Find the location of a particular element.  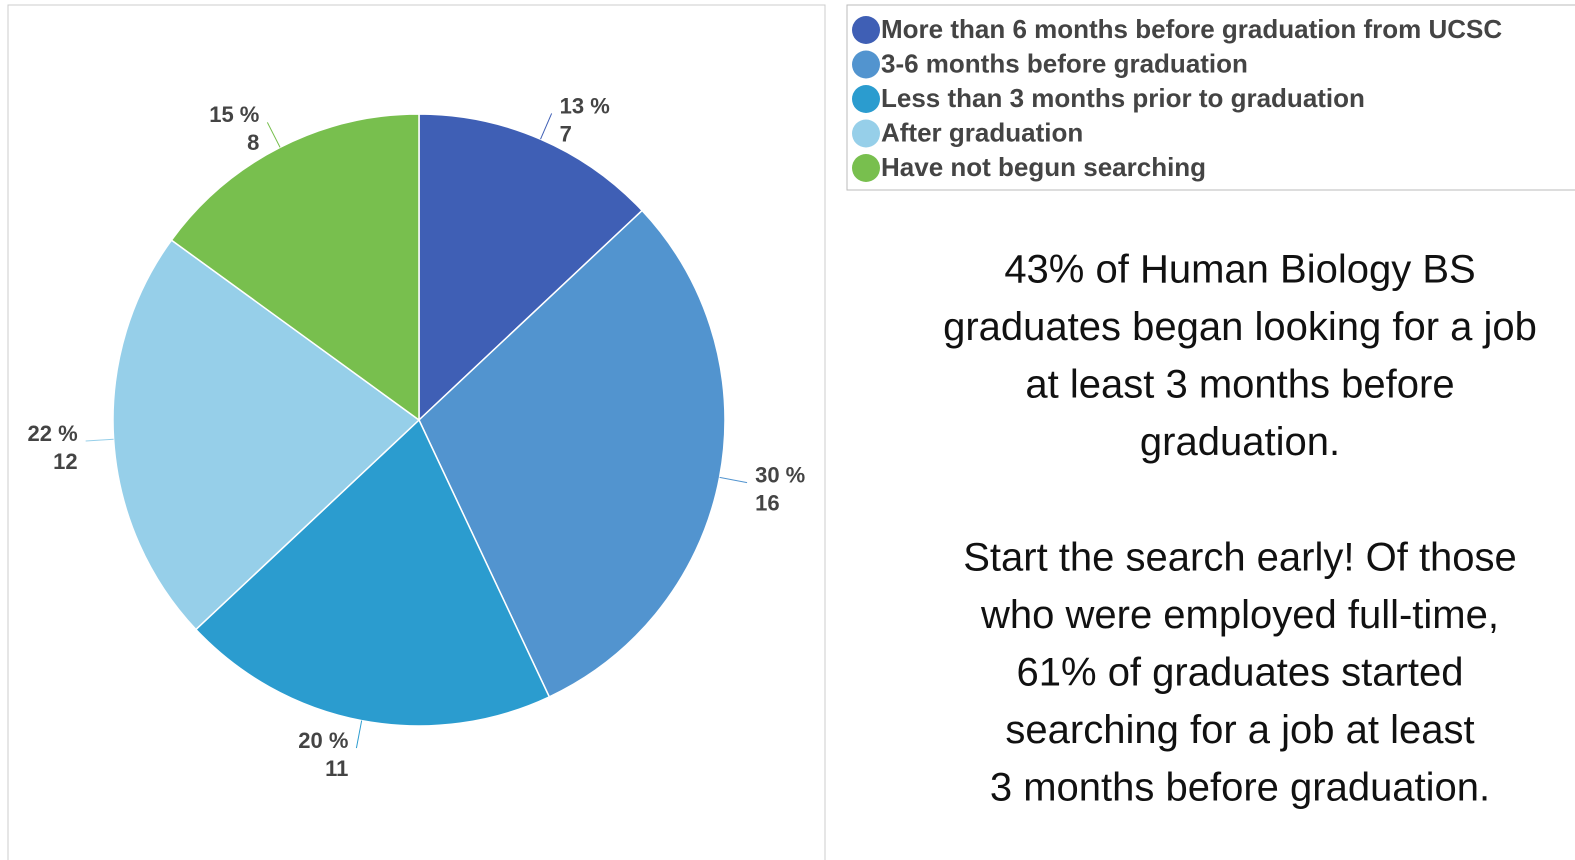

annotation: 3 months before graduation. is located at coordinates (1240, 788).